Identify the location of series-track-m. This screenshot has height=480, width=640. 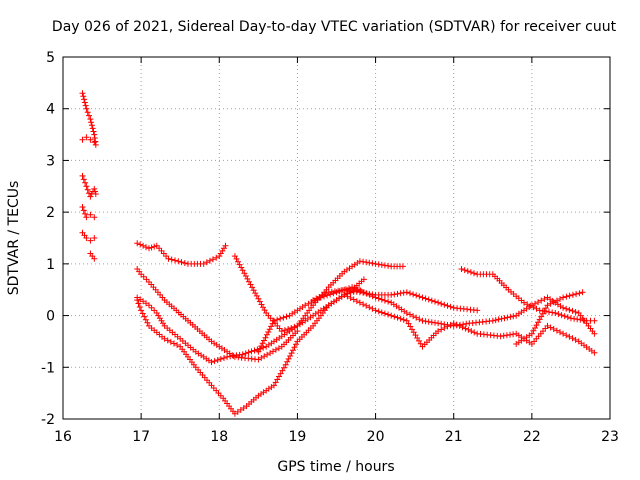
(395, 300).